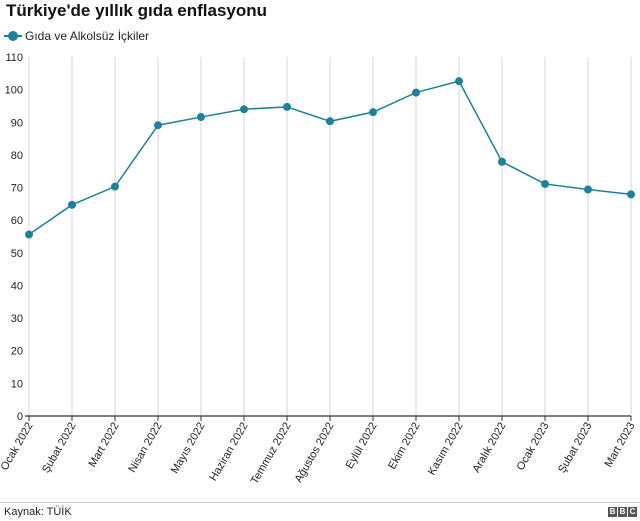 The image size is (640, 521). Describe the element at coordinates (188, 448) in the screenshot. I see `x-tick-label: Mayıs 2022` at that location.